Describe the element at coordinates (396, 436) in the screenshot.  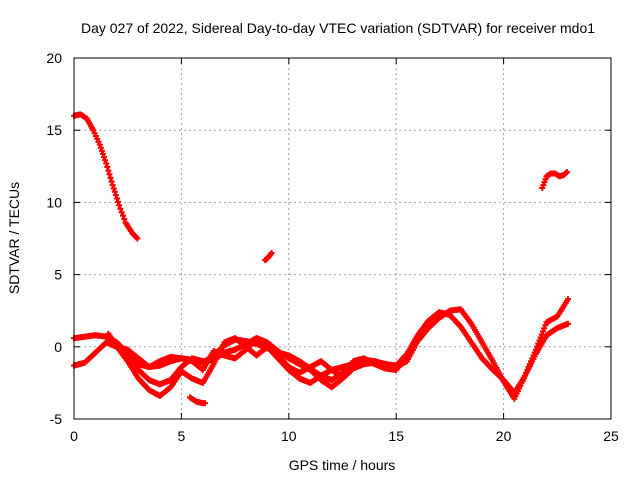
I see `x-tick-label: 15` at that location.